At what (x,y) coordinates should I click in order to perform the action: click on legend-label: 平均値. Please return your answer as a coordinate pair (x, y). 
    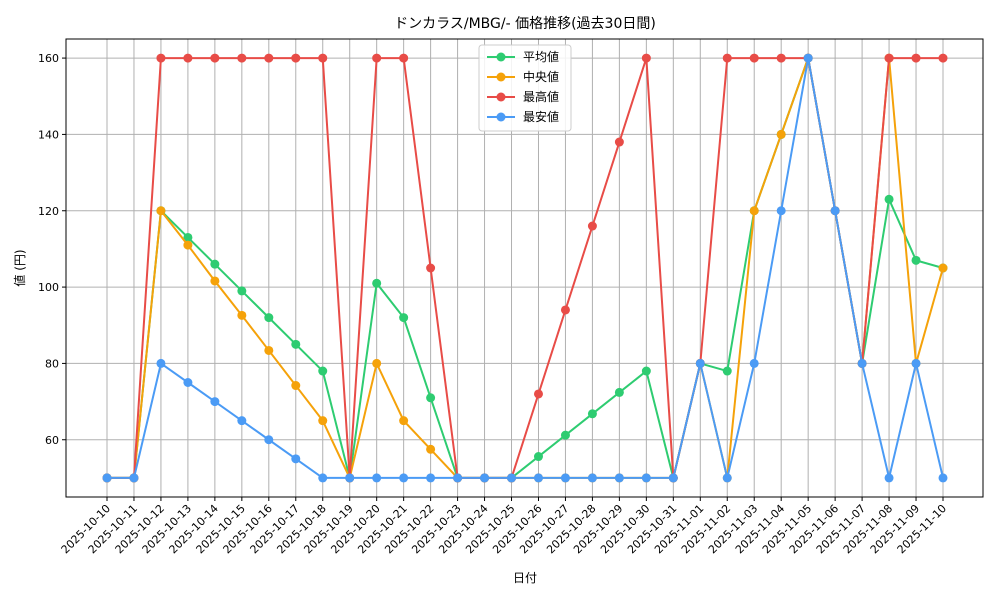
    Looking at the image, I should click on (541, 56).